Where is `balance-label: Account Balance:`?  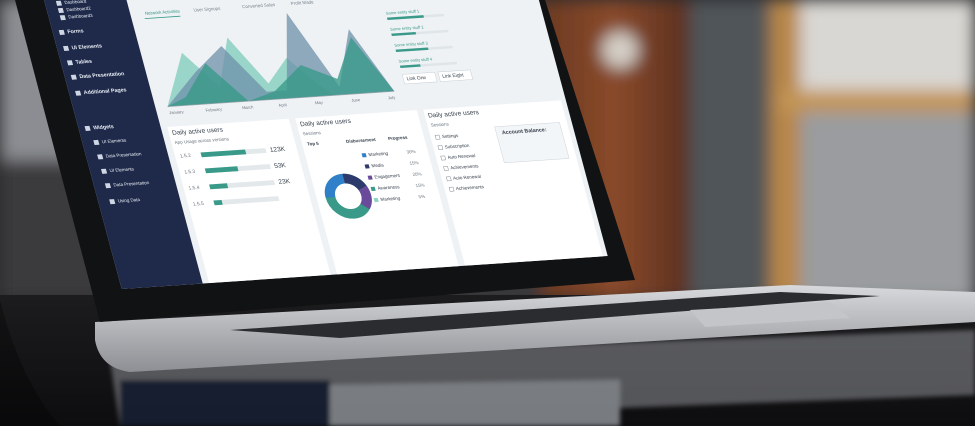 balance-label: Account Balance: is located at coordinates (524, 131).